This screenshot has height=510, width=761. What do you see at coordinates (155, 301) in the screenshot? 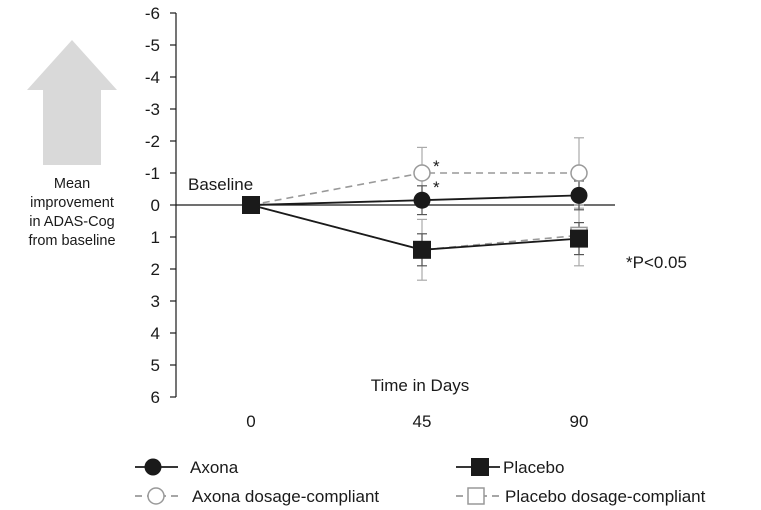
I see `y-tick-label: 3` at bounding box center [155, 301].